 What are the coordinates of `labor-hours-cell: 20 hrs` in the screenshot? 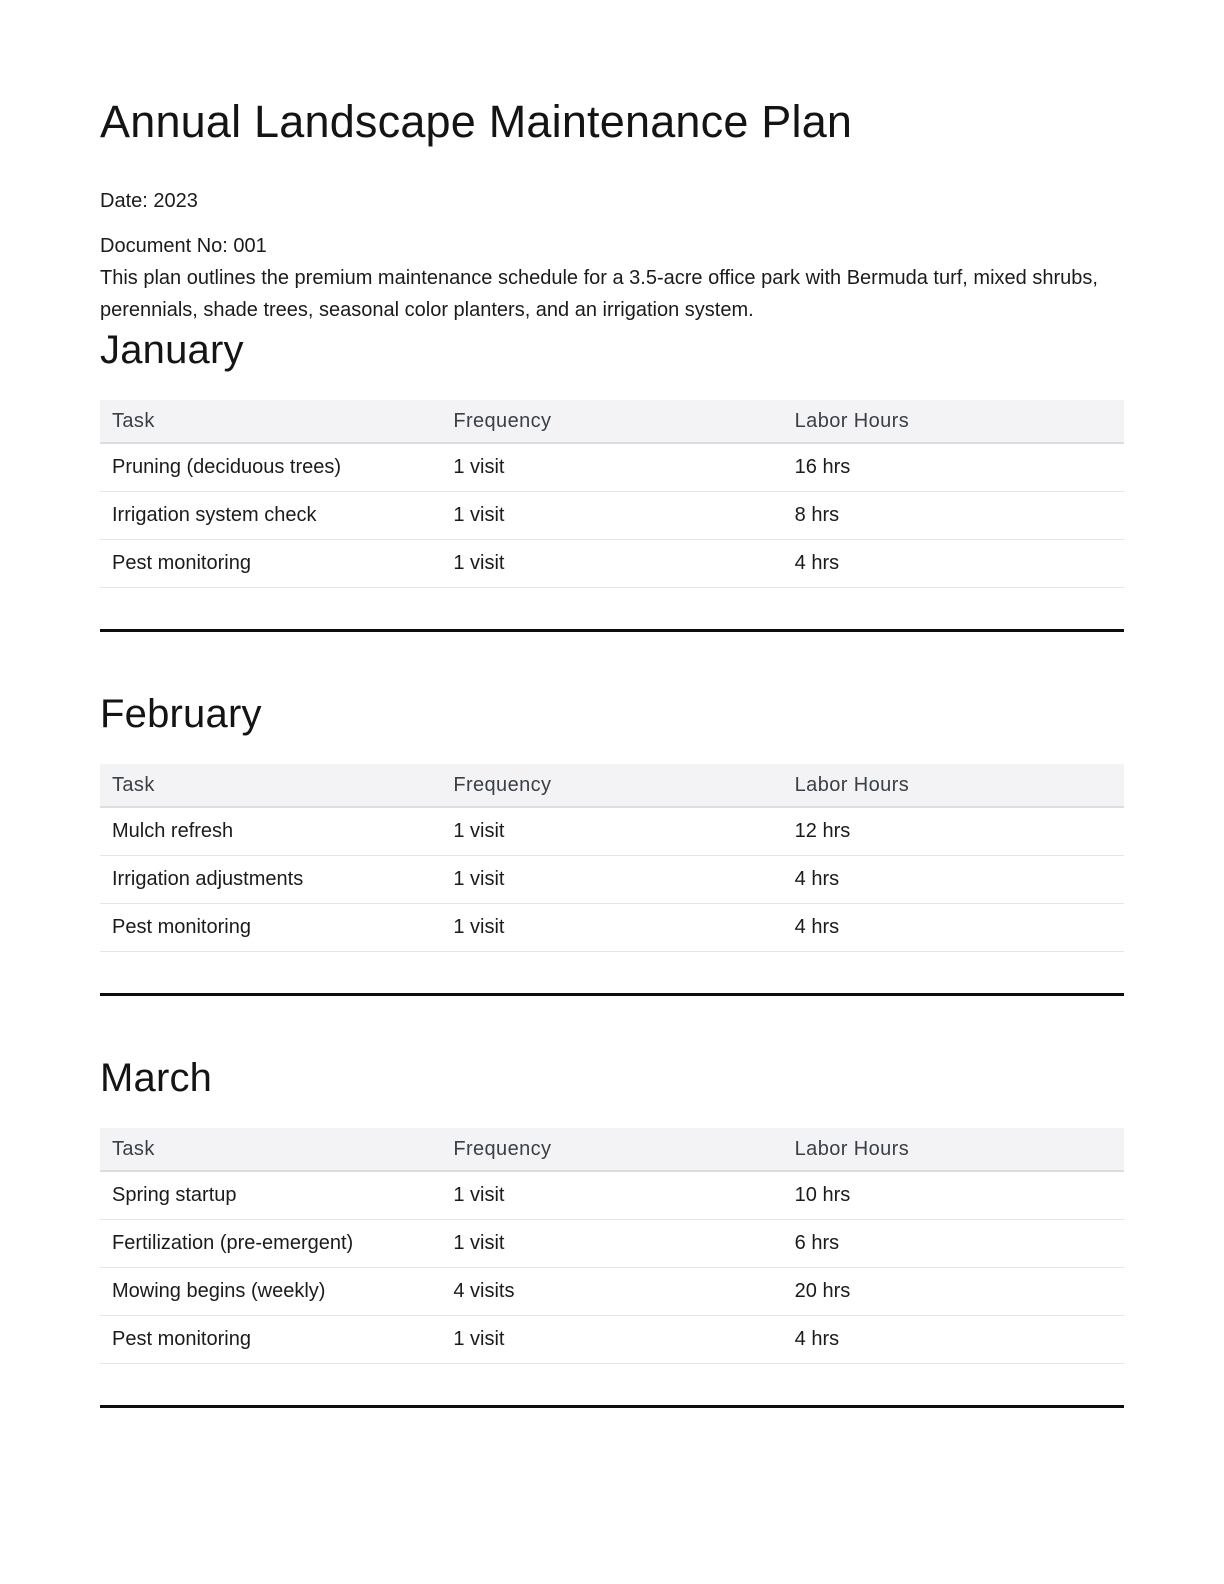 It's located at (953, 1291).